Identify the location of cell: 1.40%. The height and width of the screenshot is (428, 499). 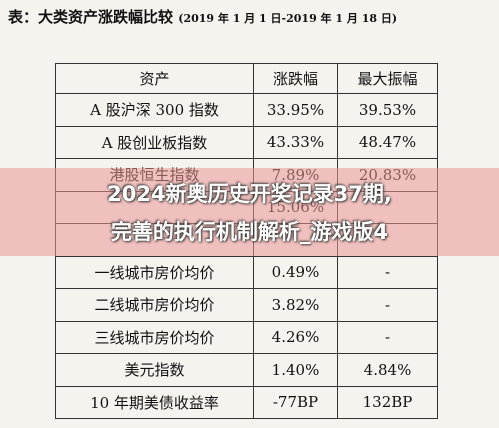
(295, 370).